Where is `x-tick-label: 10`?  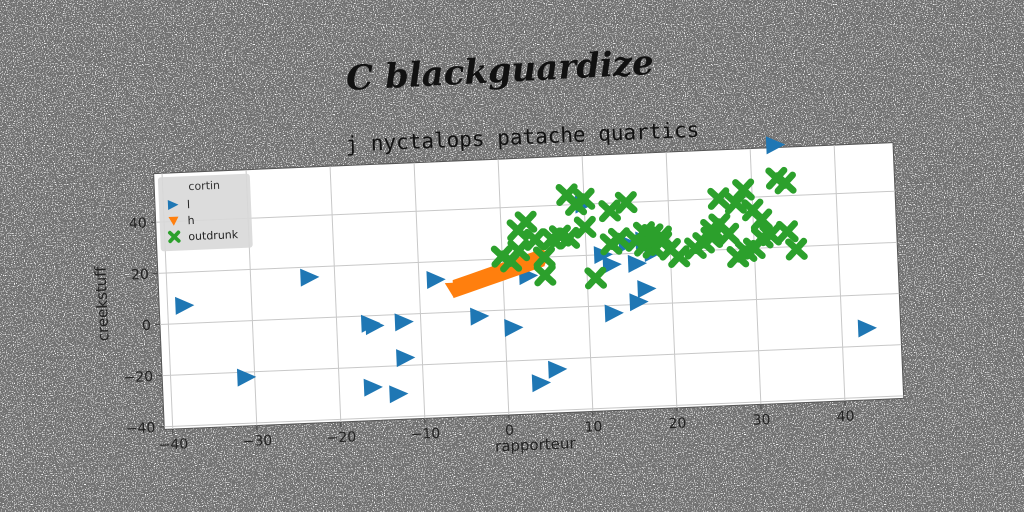
x-tick-label: 10 is located at coordinates (593, 427).